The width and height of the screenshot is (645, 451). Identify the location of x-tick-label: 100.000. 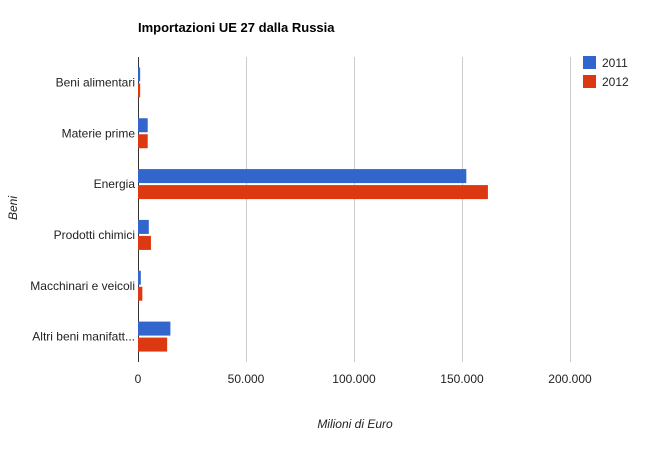
(354, 379).